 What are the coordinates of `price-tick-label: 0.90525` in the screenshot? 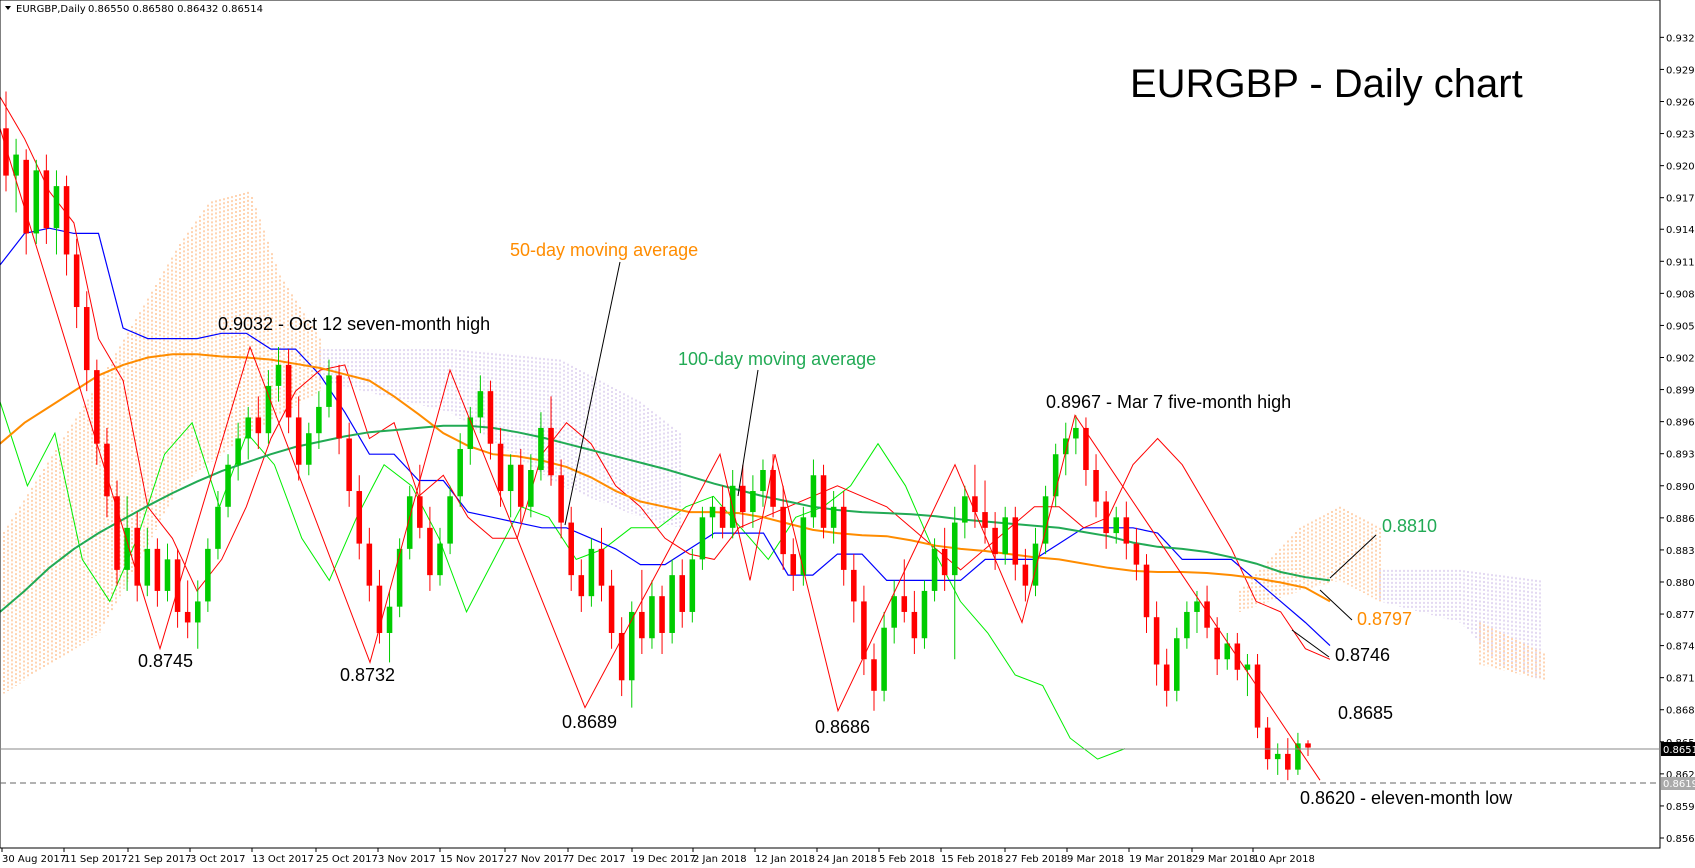 It's located at (1680, 326).